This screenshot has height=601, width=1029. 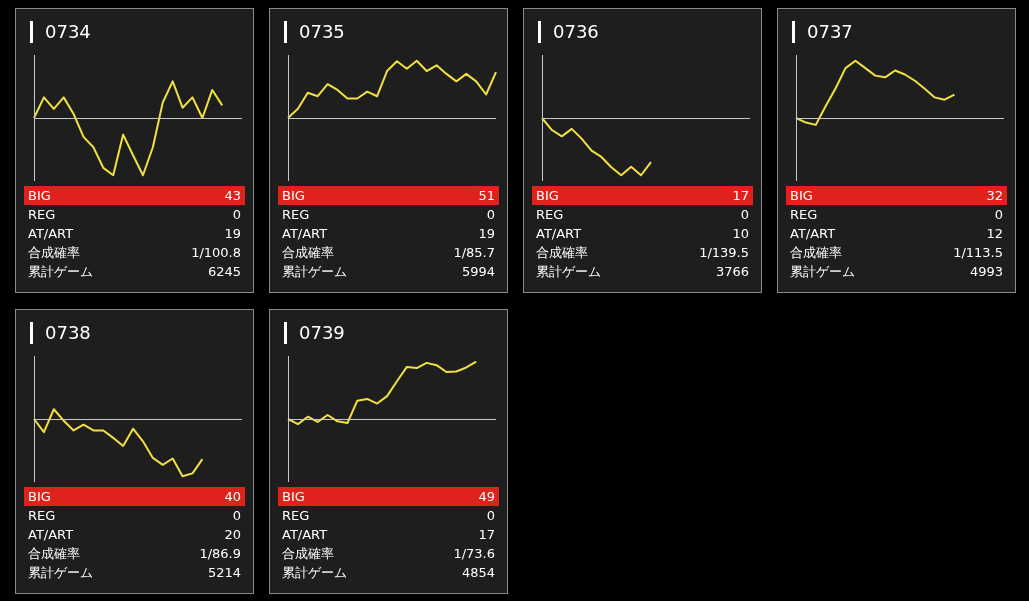 What do you see at coordinates (60, 333) in the screenshot?
I see `chart-title: 0738` at bounding box center [60, 333].